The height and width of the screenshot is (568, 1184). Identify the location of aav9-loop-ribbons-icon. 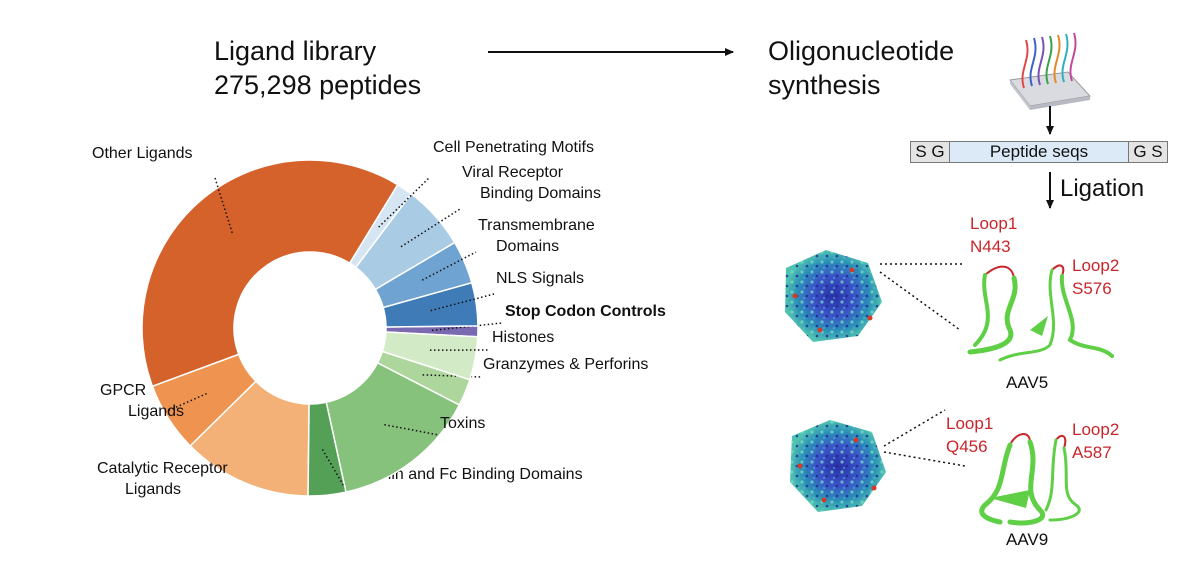
(1030, 479).